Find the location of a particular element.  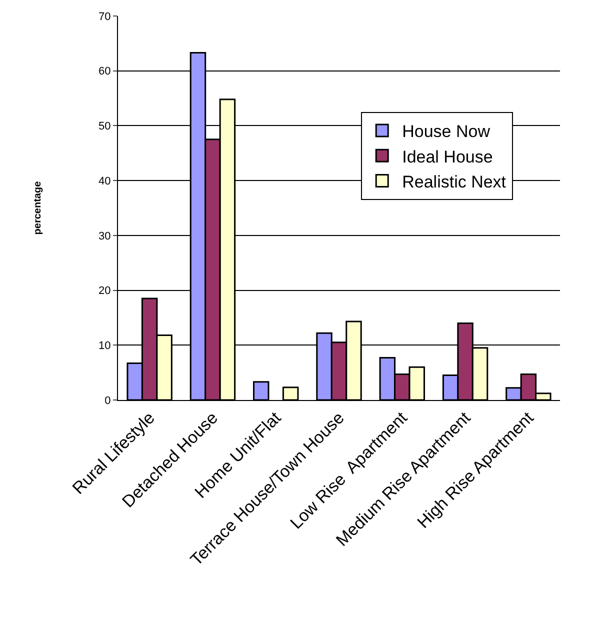

y-tick-label: 0 is located at coordinates (107, 400).